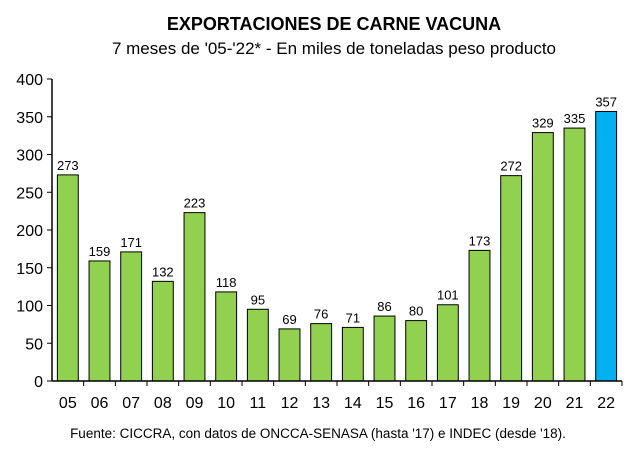  I want to click on x-axis-ticks: 05 06 07 08 09 10 11 12 13 14 15 16 17 18 19 20 21 22, so click(341, 396).